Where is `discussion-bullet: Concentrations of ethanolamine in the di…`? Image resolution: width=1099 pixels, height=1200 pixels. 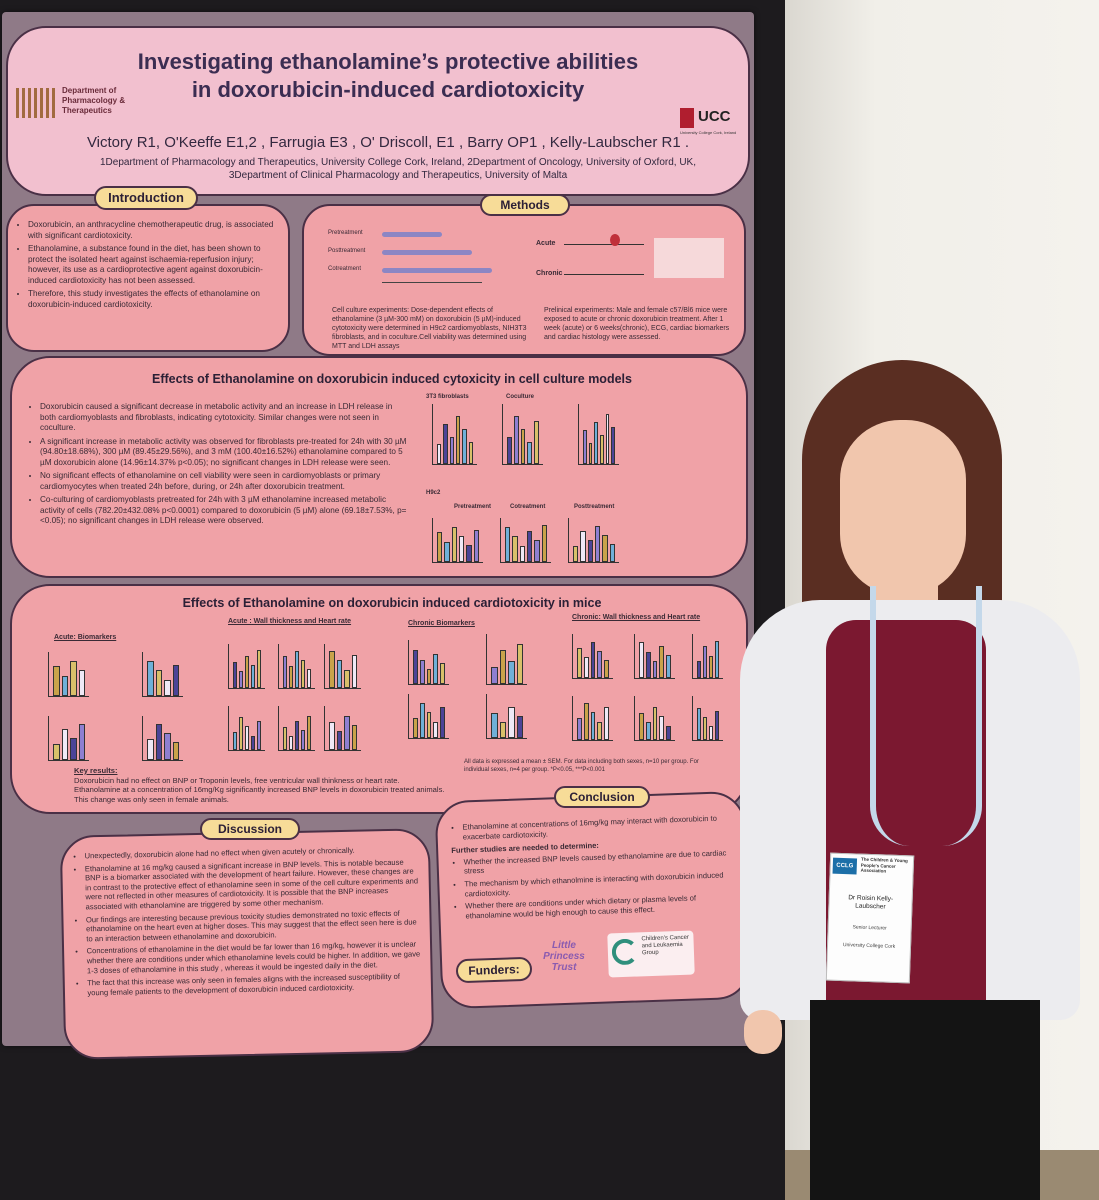 discussion-bullet: Concentrations of ethanolamine in the di… is located at coordinates (253, 958).